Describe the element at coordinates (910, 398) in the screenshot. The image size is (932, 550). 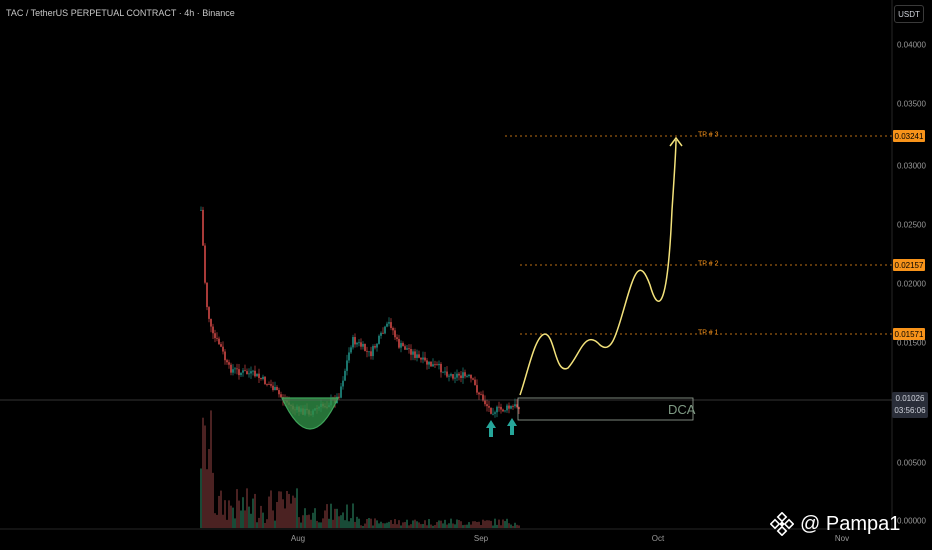
I see `current-price: 0.01026` at that location.